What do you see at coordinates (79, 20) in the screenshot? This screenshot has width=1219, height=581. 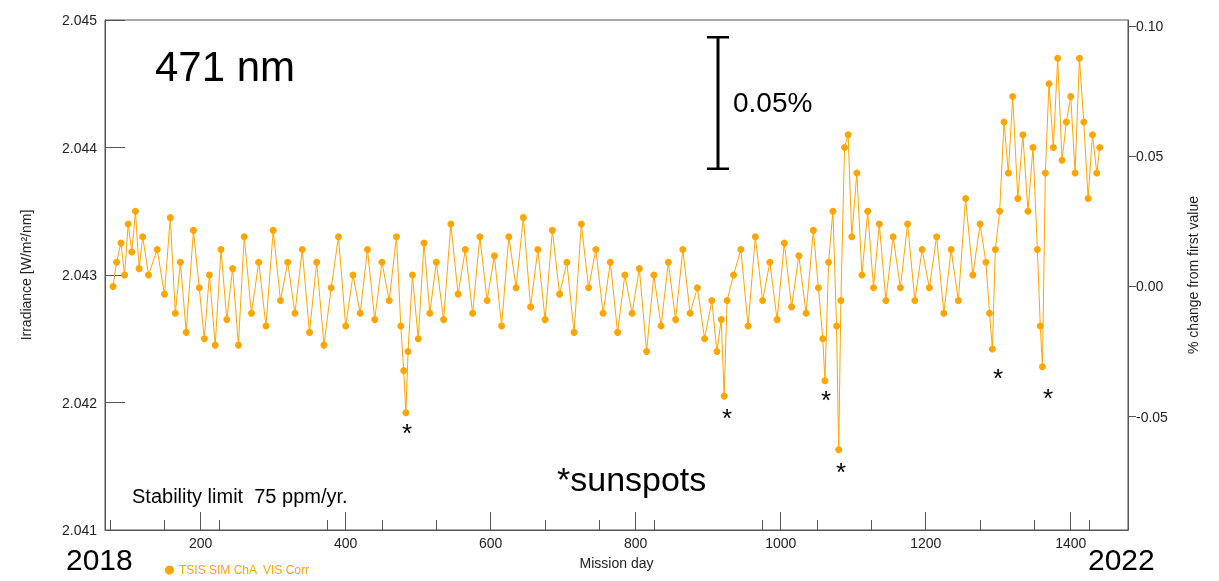 I see `y-tick-label: 2.045` at bounding box center [79, 20].